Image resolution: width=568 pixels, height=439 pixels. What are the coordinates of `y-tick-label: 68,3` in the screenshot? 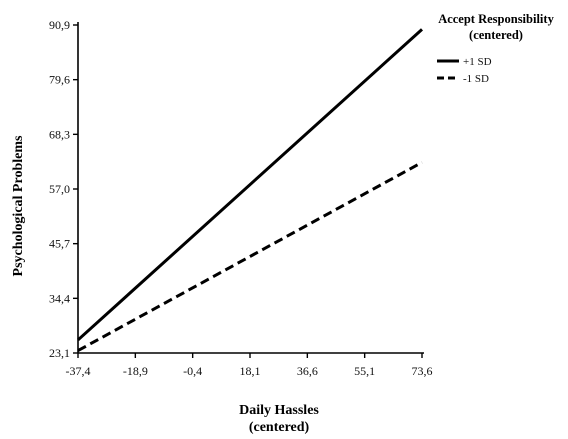 It's located at (59, 134).